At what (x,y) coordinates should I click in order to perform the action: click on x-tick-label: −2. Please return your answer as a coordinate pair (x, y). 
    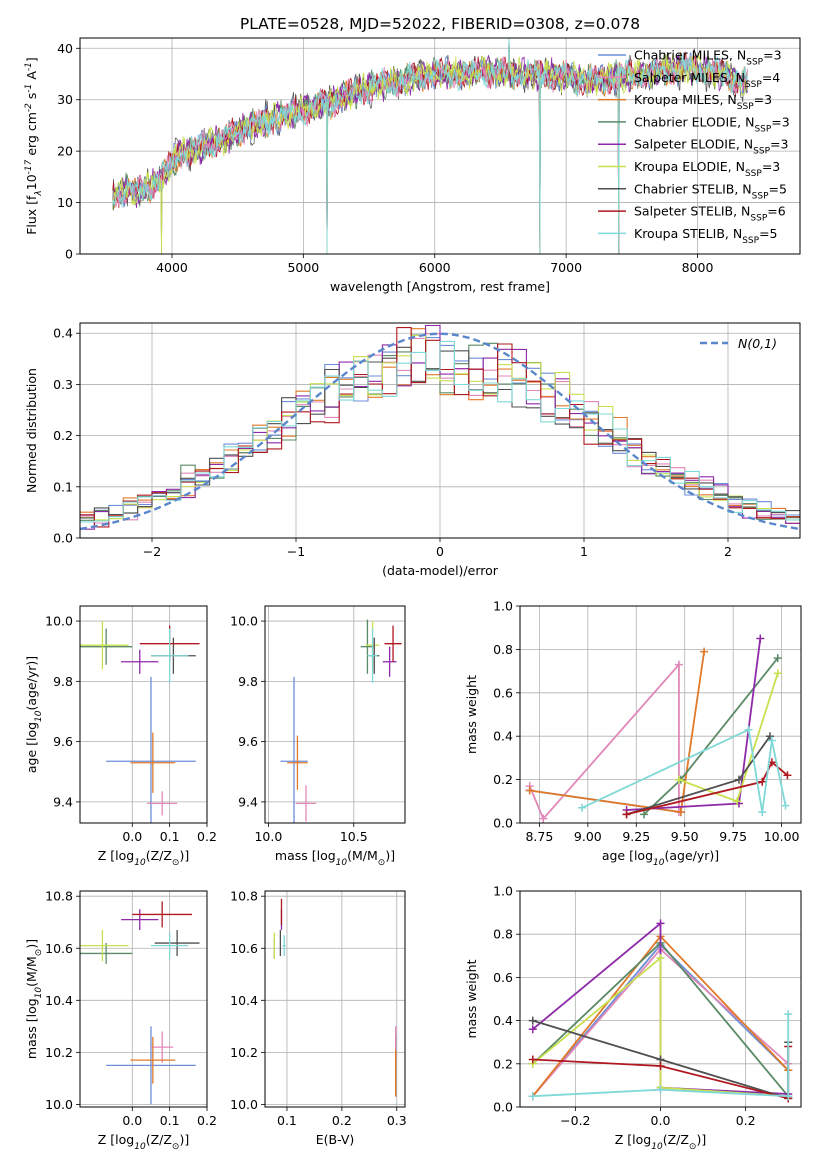
    Looking at the image, I should click on (152, 551).